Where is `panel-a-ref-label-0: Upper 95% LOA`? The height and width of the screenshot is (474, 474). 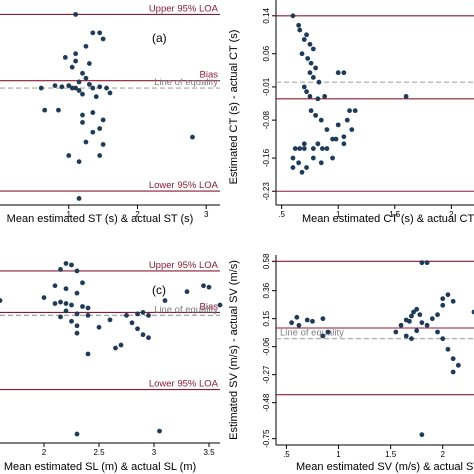
panel-a-ref-label-0: Upper 95% LOA is located at coordinates (184, 8).